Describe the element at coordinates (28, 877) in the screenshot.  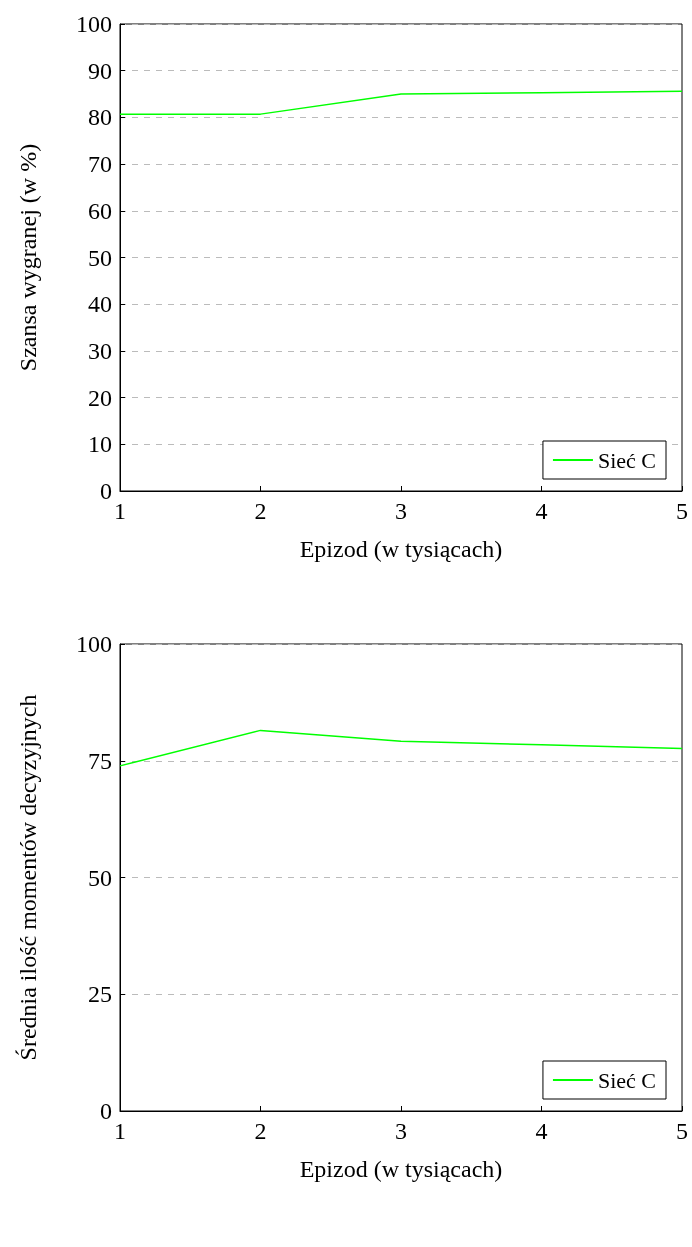
I see `y-axis-title: Średnia ilość momentów decyzyjnych` at that location.